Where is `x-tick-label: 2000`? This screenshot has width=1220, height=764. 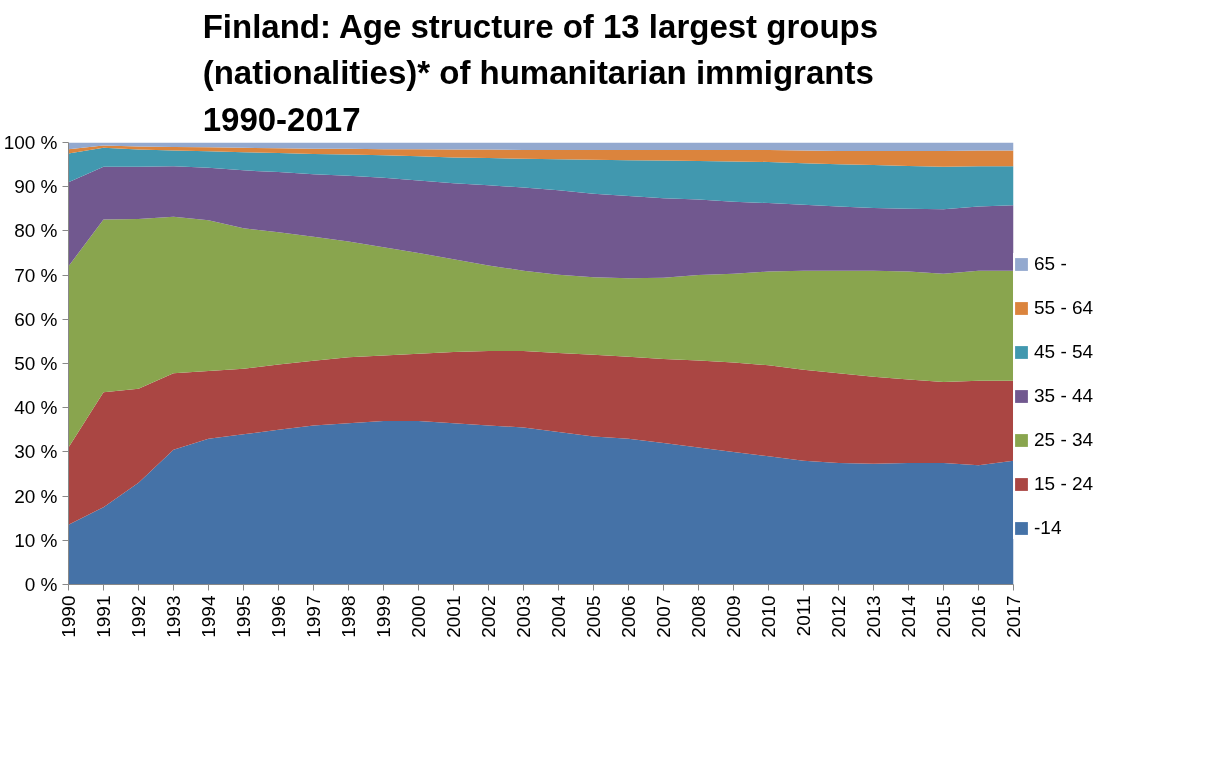
x-tick-label: 2000 is located at coordinates (418, 616).